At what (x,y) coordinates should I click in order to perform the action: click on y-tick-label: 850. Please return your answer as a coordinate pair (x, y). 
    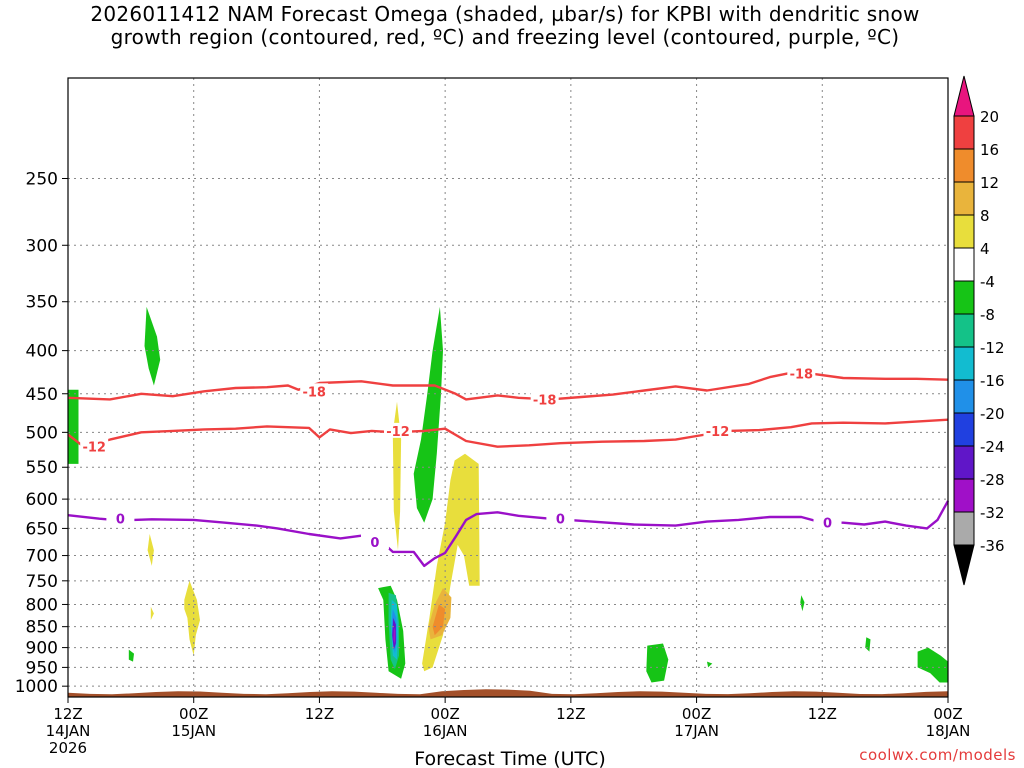
    Looking at the image, I should click on (42, 628).